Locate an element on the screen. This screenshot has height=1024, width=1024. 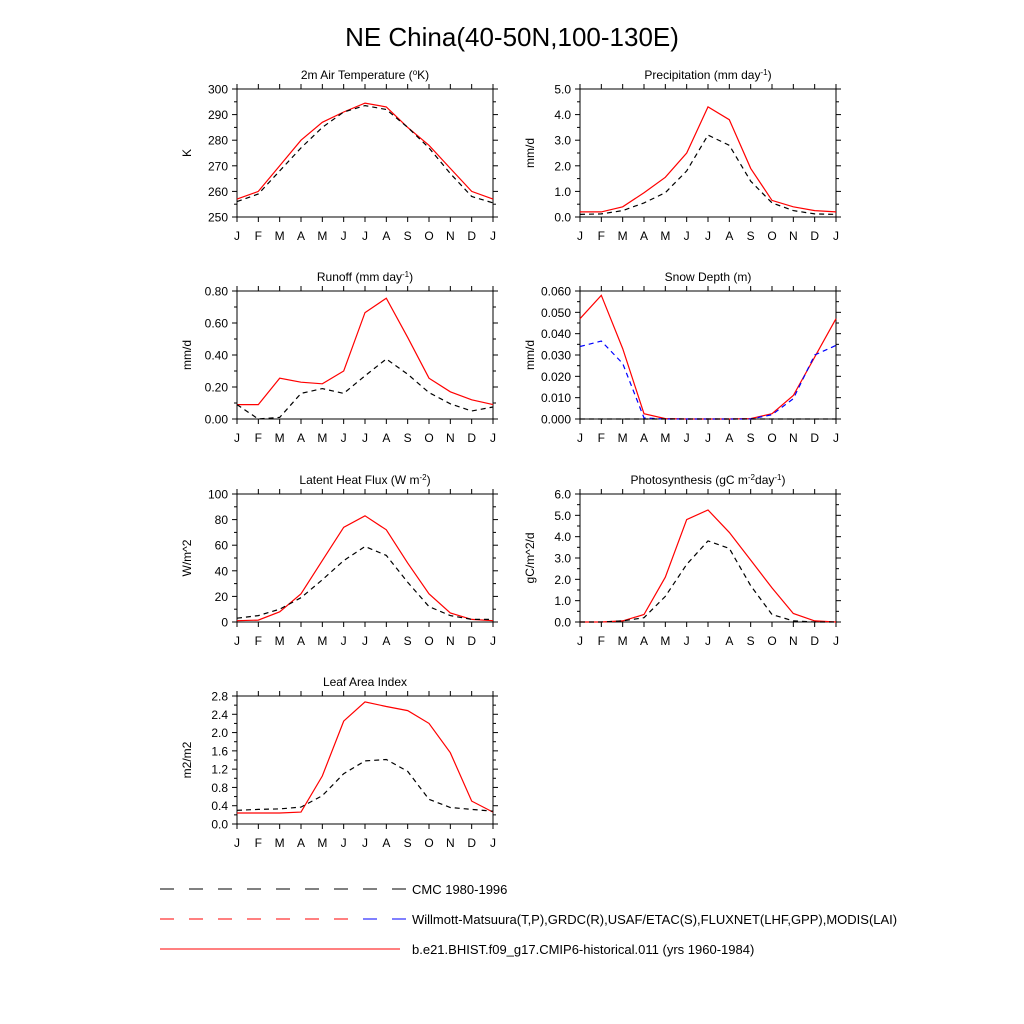
y-tick-label: 1.0 is located at coordinates (562, 601).